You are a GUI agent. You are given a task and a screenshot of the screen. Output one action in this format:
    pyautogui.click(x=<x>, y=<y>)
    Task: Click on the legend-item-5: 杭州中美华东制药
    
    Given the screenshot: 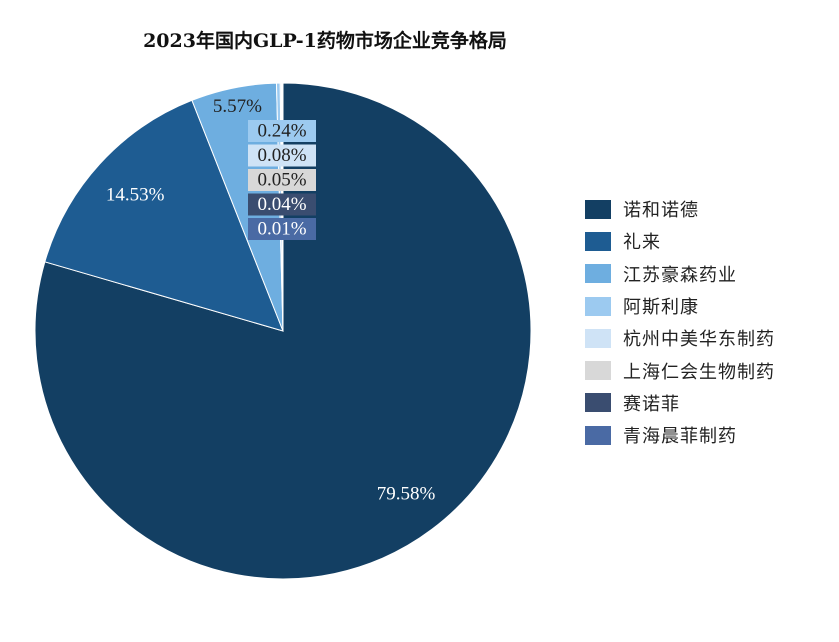 What is the action you would take?
    pyautogui.click(x=680, y=338)
    